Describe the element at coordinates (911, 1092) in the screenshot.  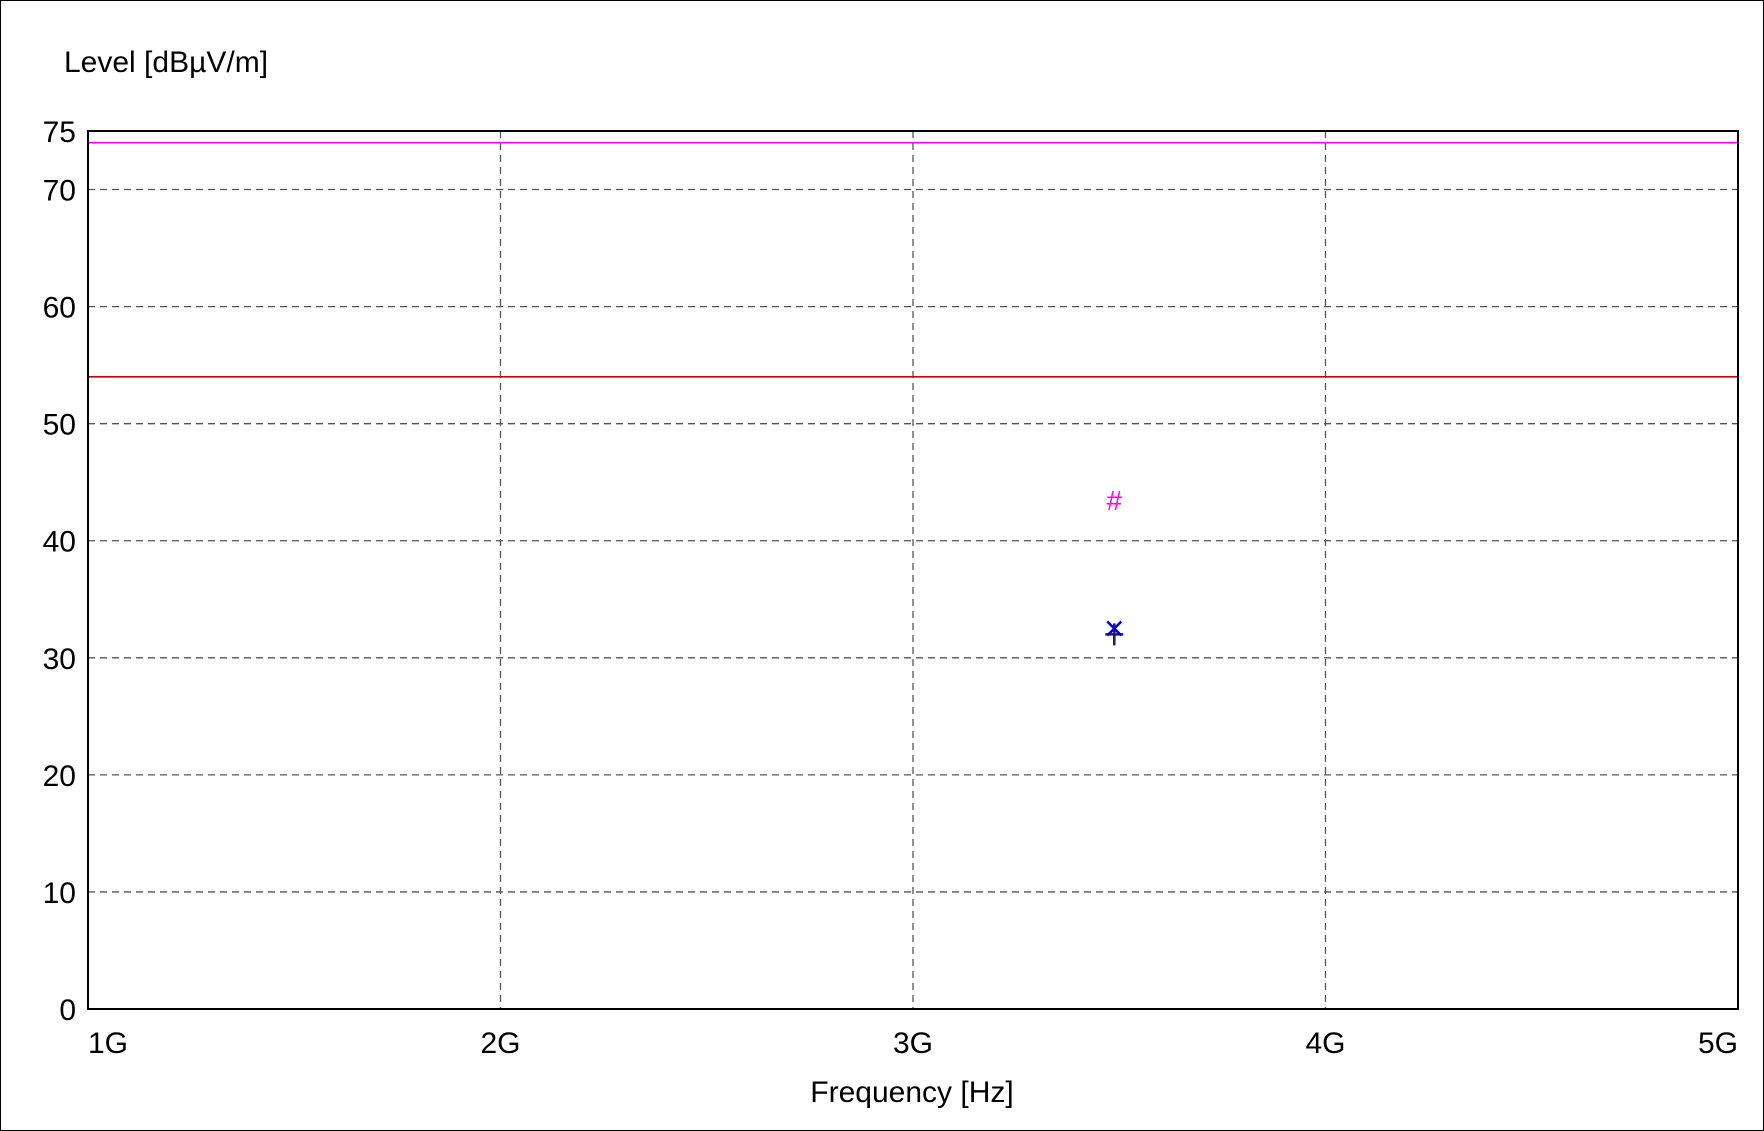
I see `x-axis-title: Frequency [Hz]` at that location.